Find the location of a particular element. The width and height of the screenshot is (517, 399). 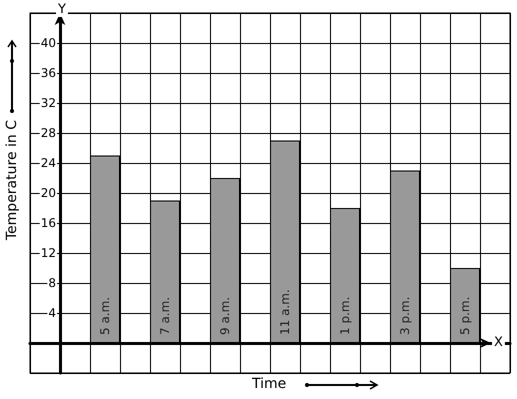

y-axis-title: Temperature in C is located at coordinates (12, 181).